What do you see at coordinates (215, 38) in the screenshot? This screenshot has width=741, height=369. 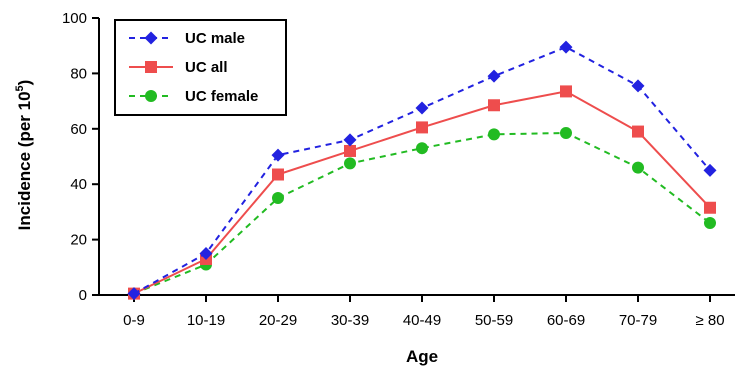 I see `legend-label-uc-male: UC male` at bounding box center [215, 38].